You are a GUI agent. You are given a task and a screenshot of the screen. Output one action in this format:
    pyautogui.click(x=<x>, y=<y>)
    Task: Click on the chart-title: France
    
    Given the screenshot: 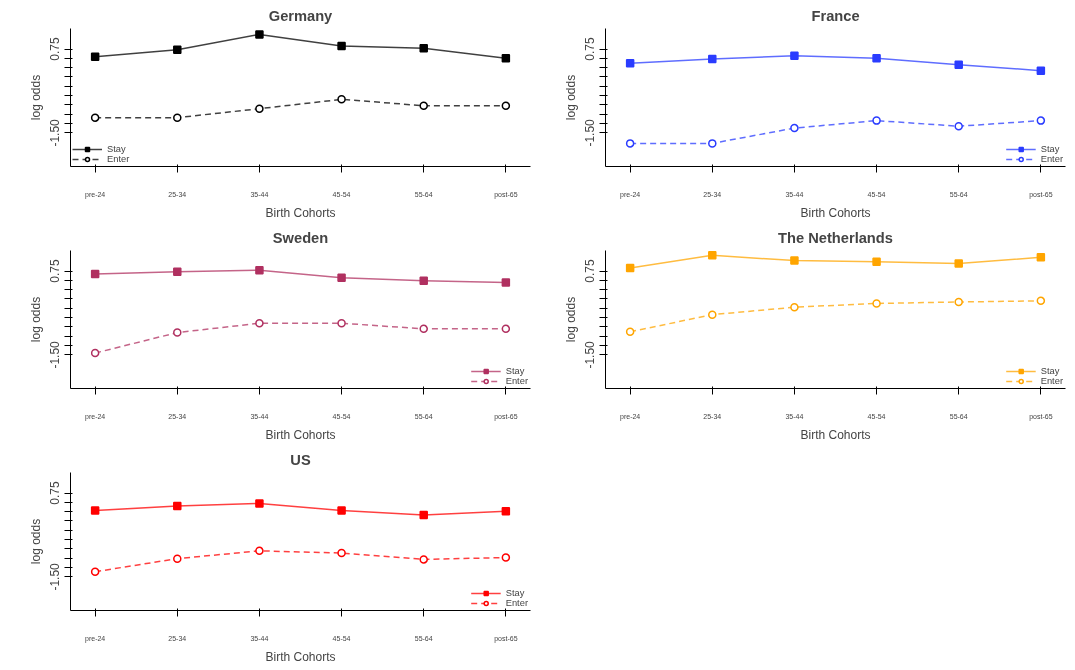 What is the action you would take?
    pyautogui.click(x=835, y=15)
    